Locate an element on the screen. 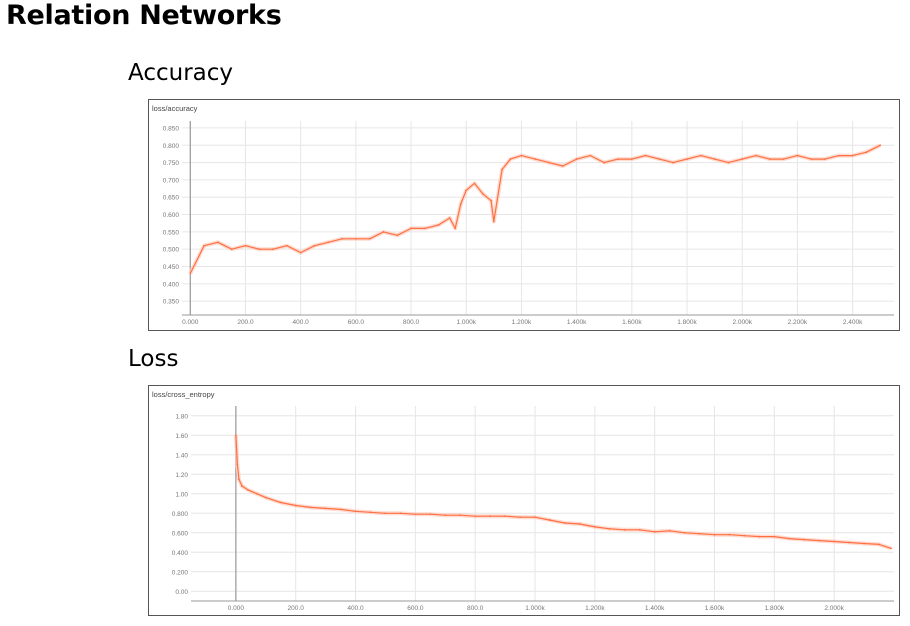 The image size is (910, 626). x-tick-label: 0.000 is located at coordinates (236, 608).